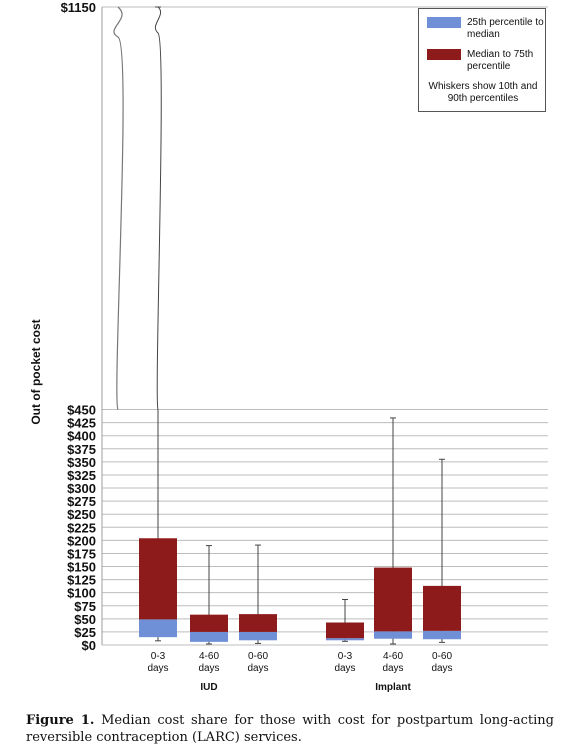  What do you see at coordinates (81, 514) in the screenshot?
I see `y-tick-label: $250` at bounding box center [81, 514].